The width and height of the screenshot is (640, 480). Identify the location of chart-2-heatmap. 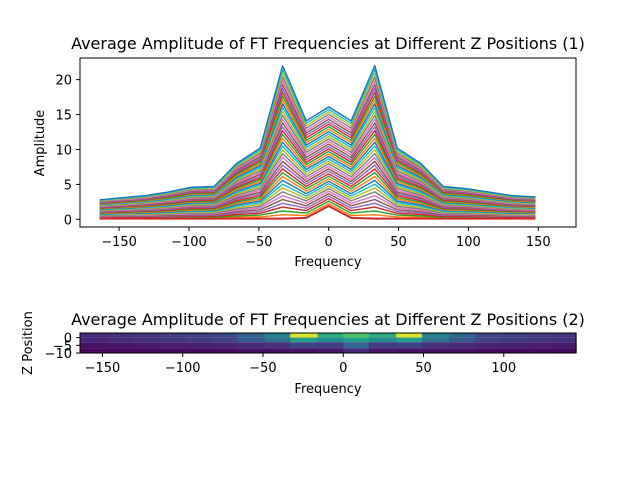
(328, 343).